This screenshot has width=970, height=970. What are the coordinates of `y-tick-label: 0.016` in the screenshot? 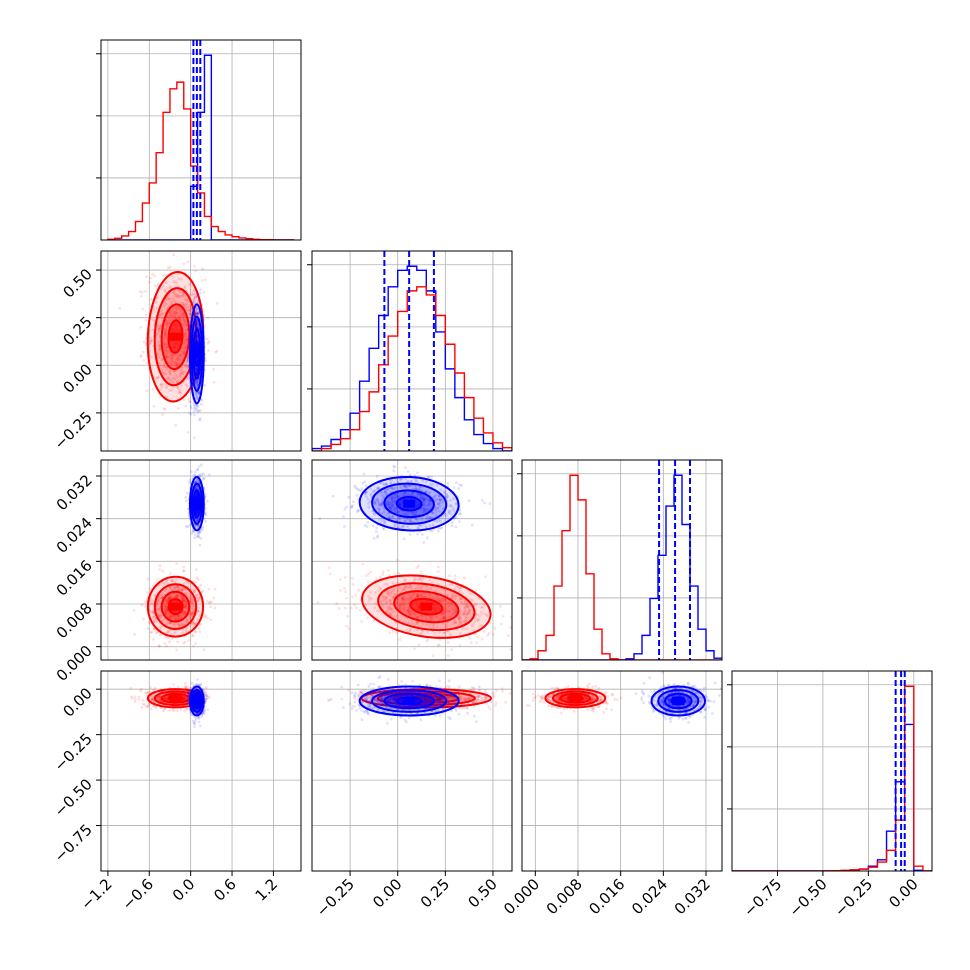 It's located at (74, 577).